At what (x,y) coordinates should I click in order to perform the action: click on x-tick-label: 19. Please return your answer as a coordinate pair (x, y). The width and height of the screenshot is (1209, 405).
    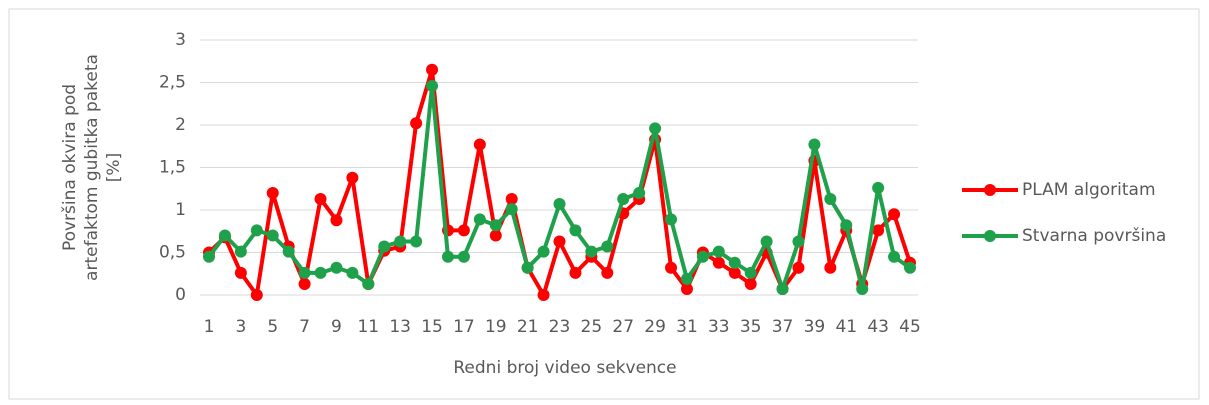
    Looking at the image, I should click on (496, 327).